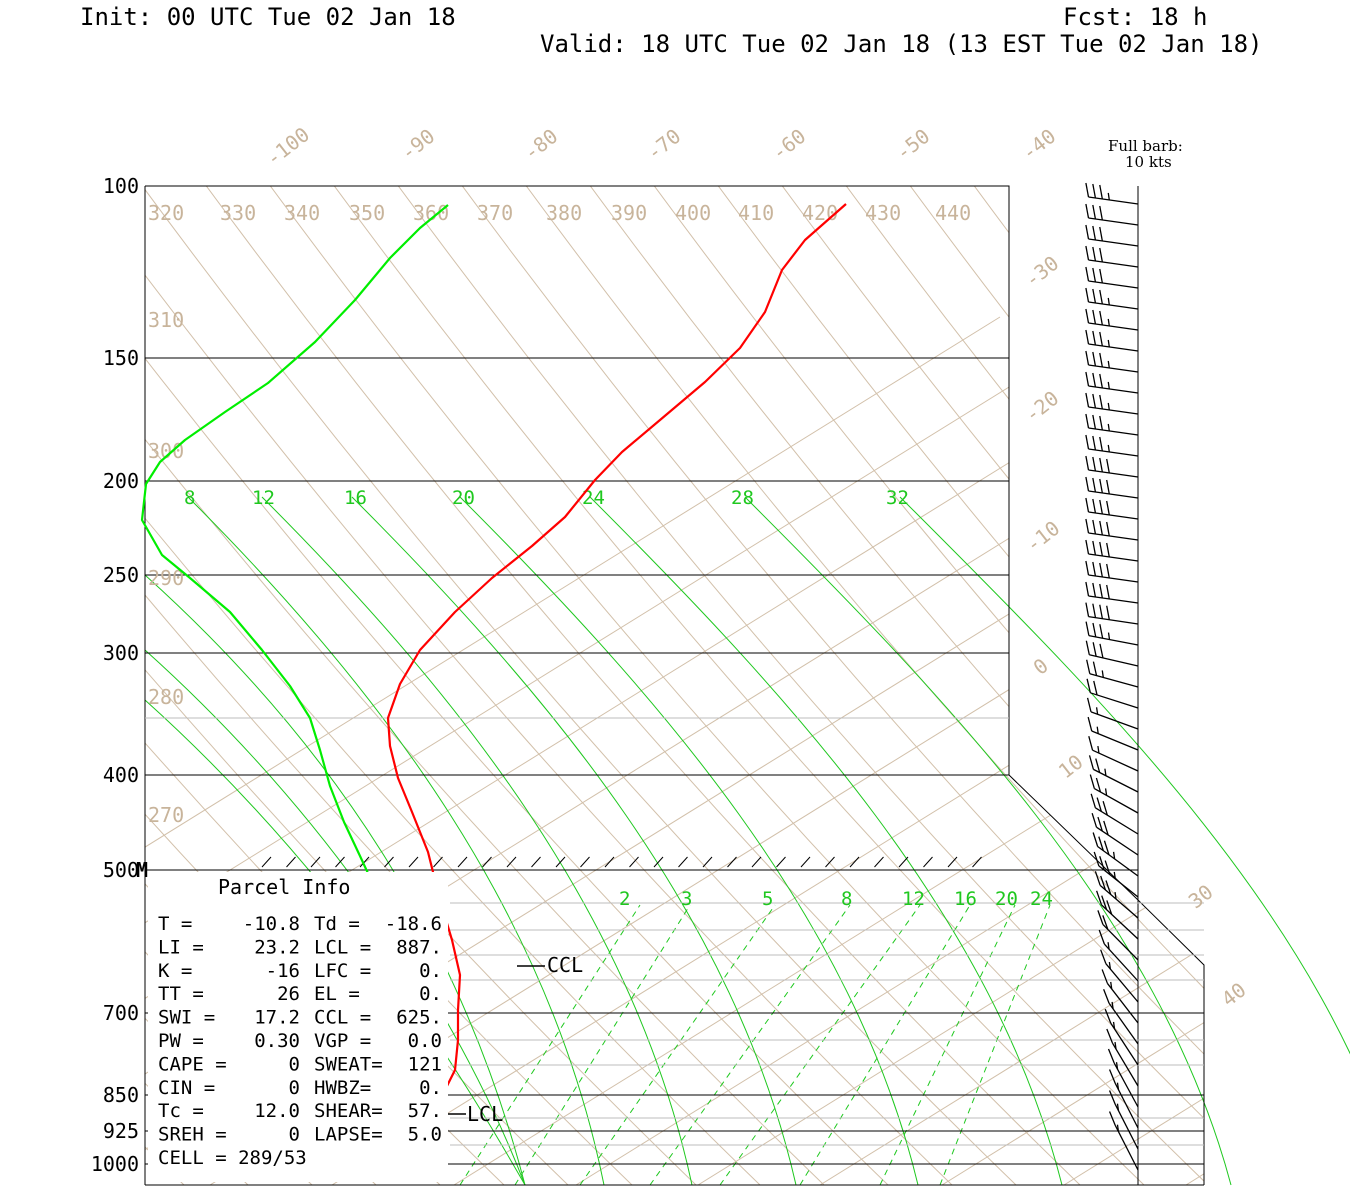  What do you see at coordinates (115, 1164) in the screenshot?
I see `pressure-label-1000: 1000` at bounding box center [115, 1164].